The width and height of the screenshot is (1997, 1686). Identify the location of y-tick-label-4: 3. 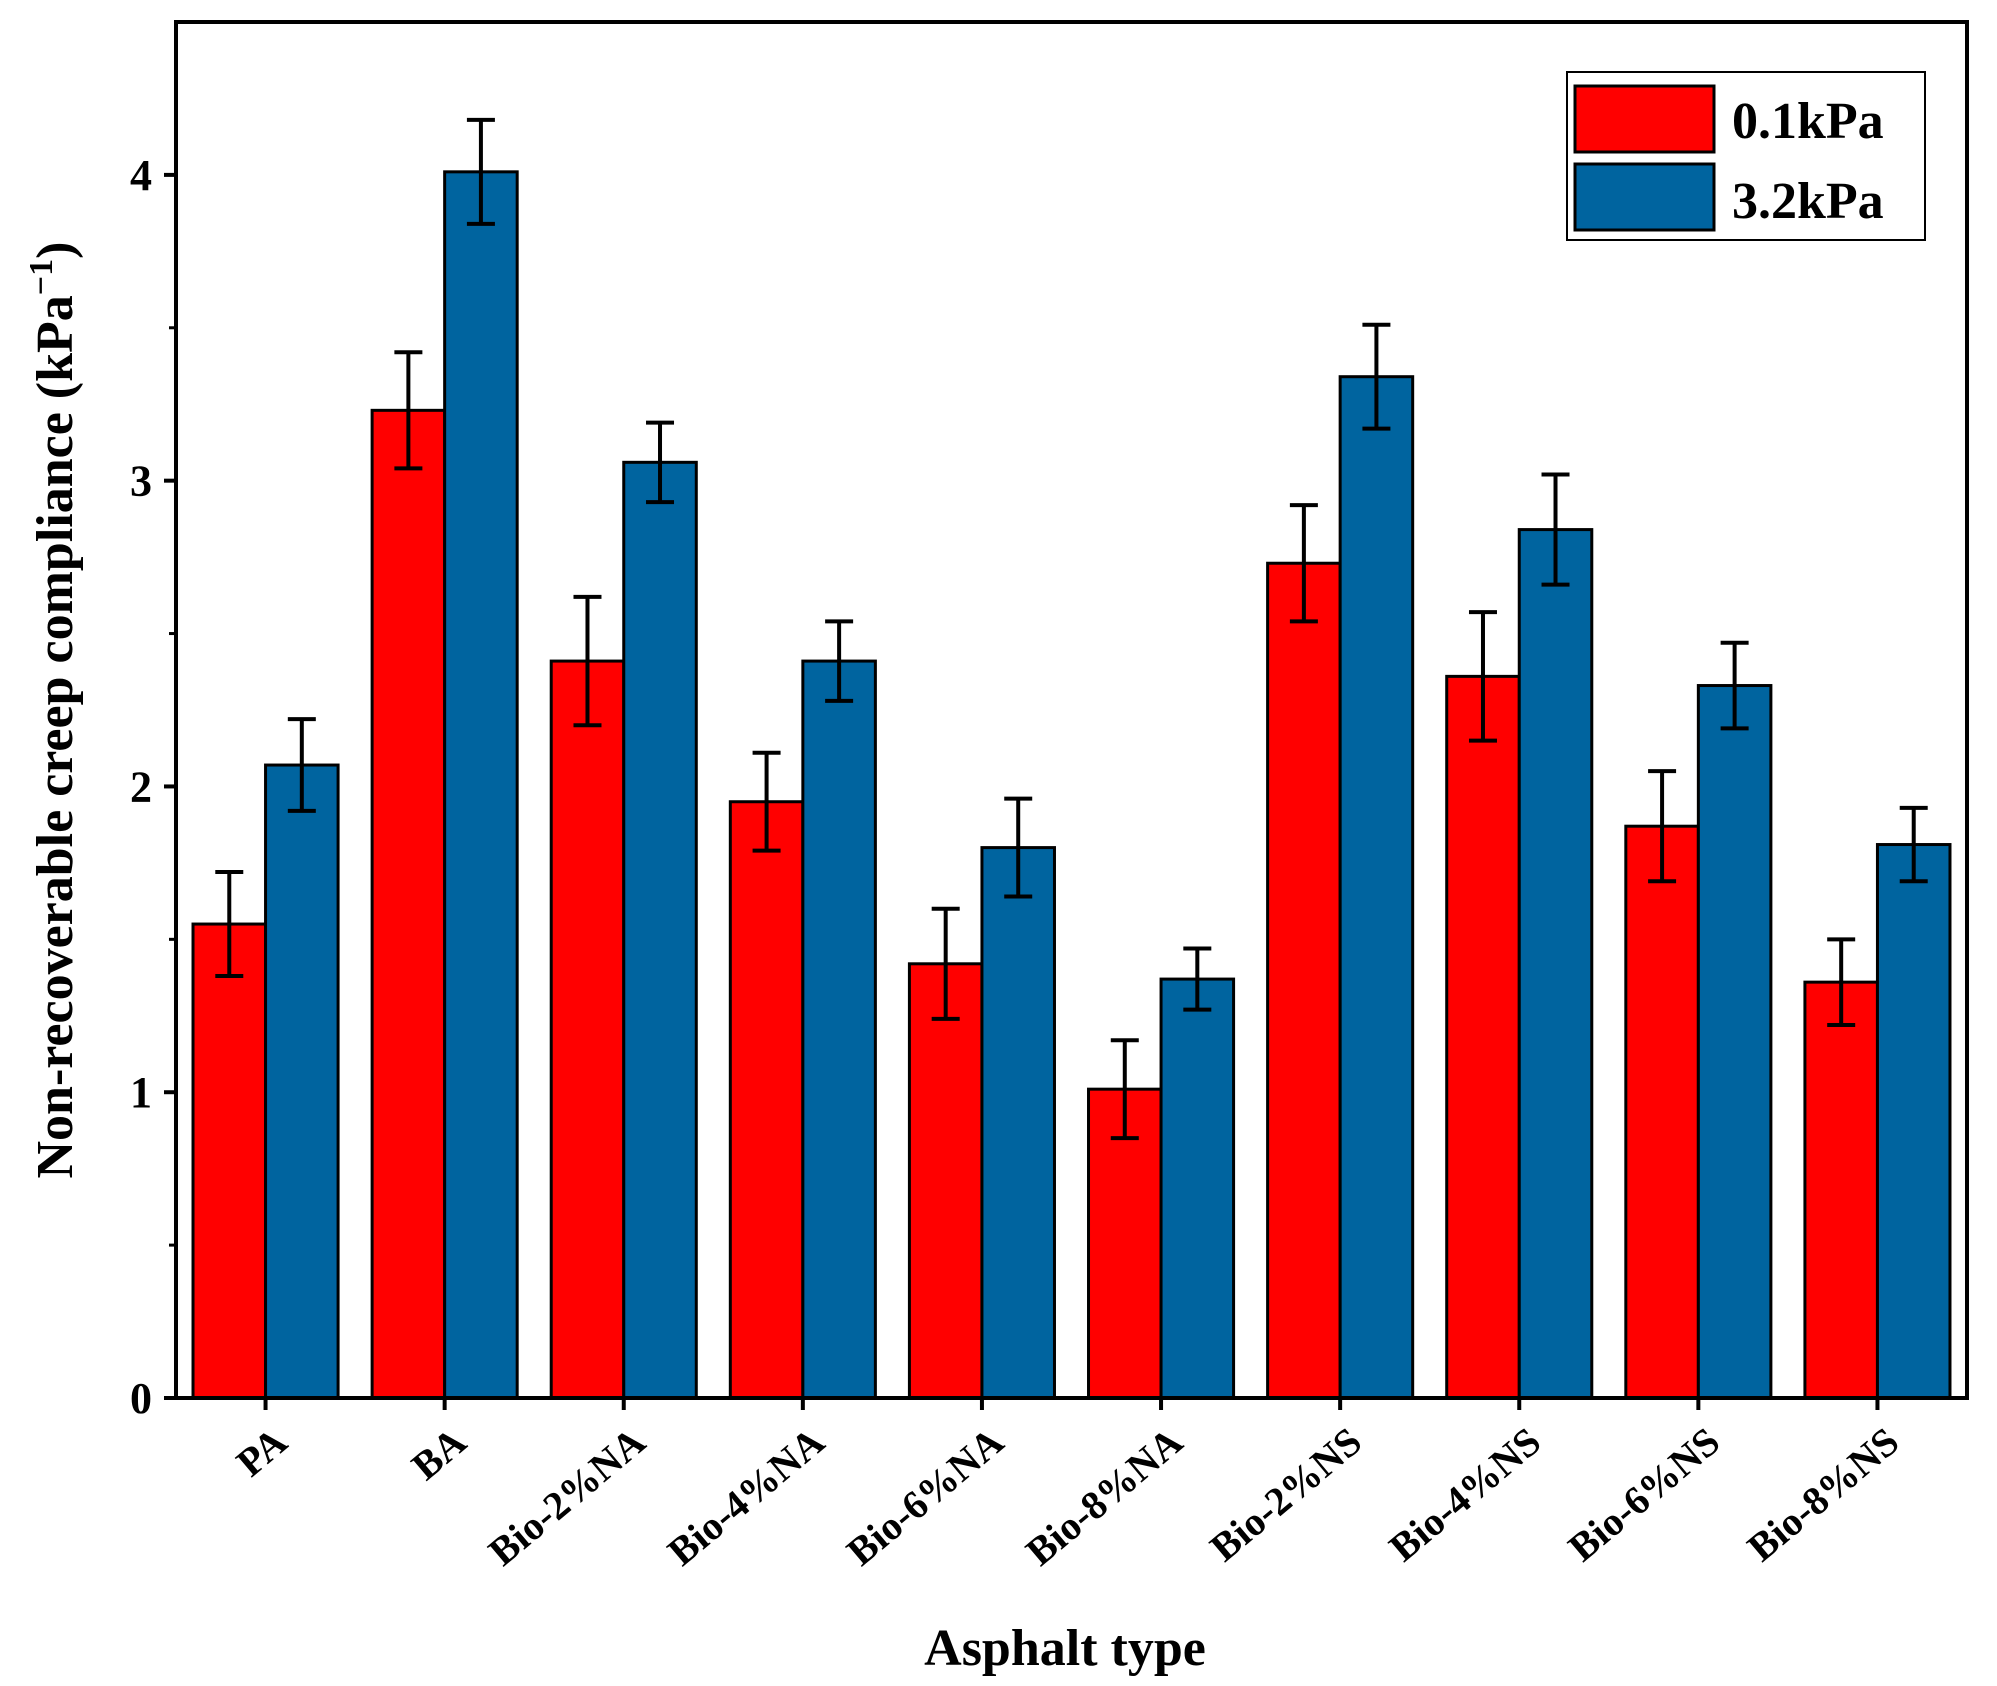
(141, 481).